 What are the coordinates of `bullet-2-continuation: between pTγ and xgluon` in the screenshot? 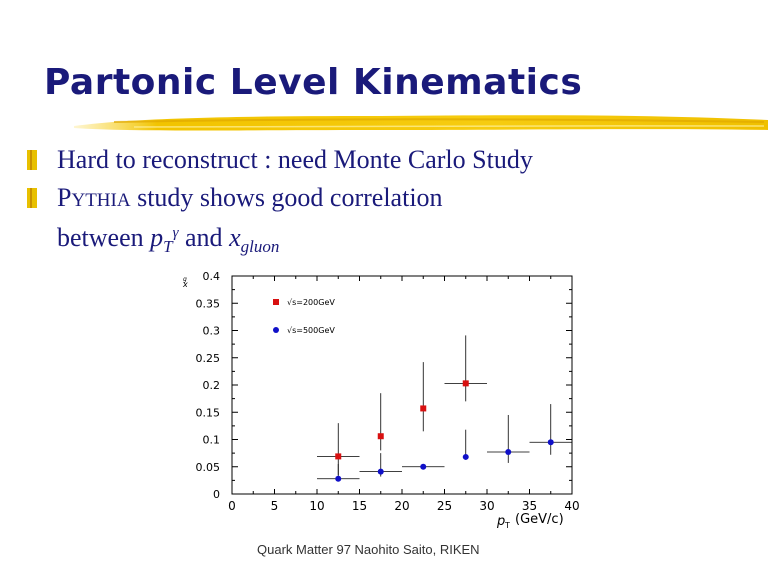 It's located at (168, 240).